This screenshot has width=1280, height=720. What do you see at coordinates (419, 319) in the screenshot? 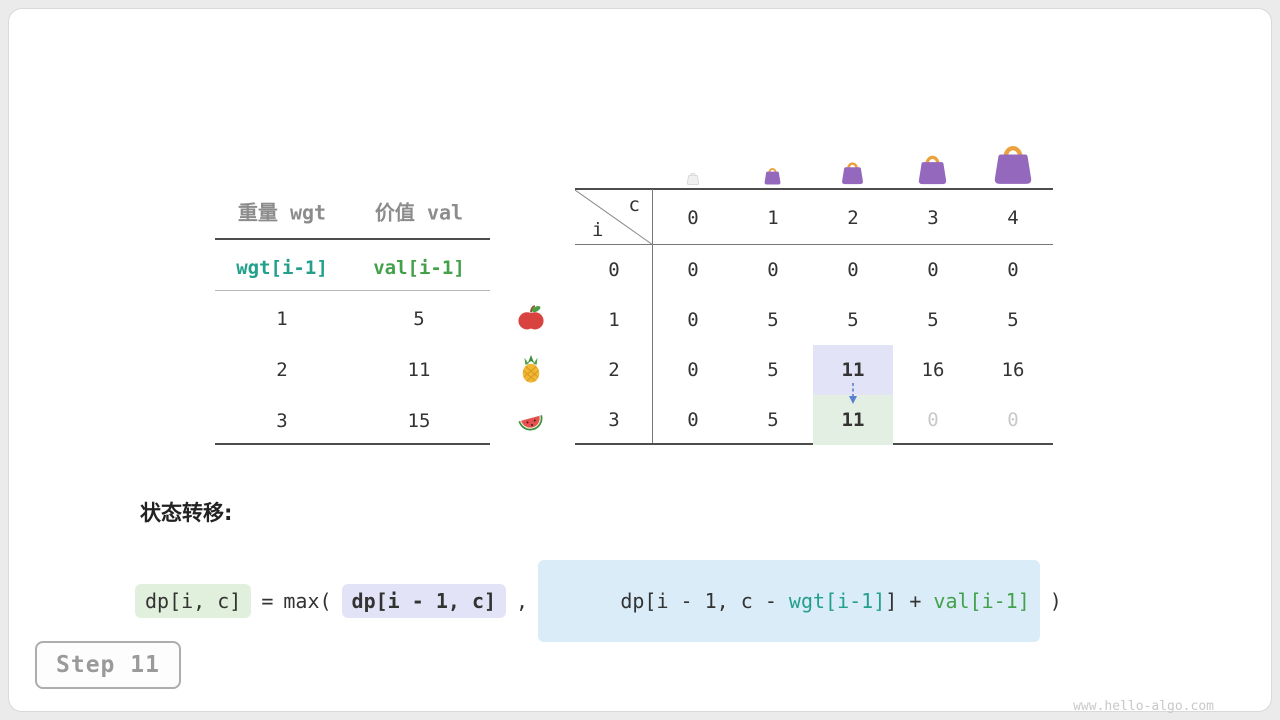
I see `item-1-value: 5` at bounding box center [419, 319].